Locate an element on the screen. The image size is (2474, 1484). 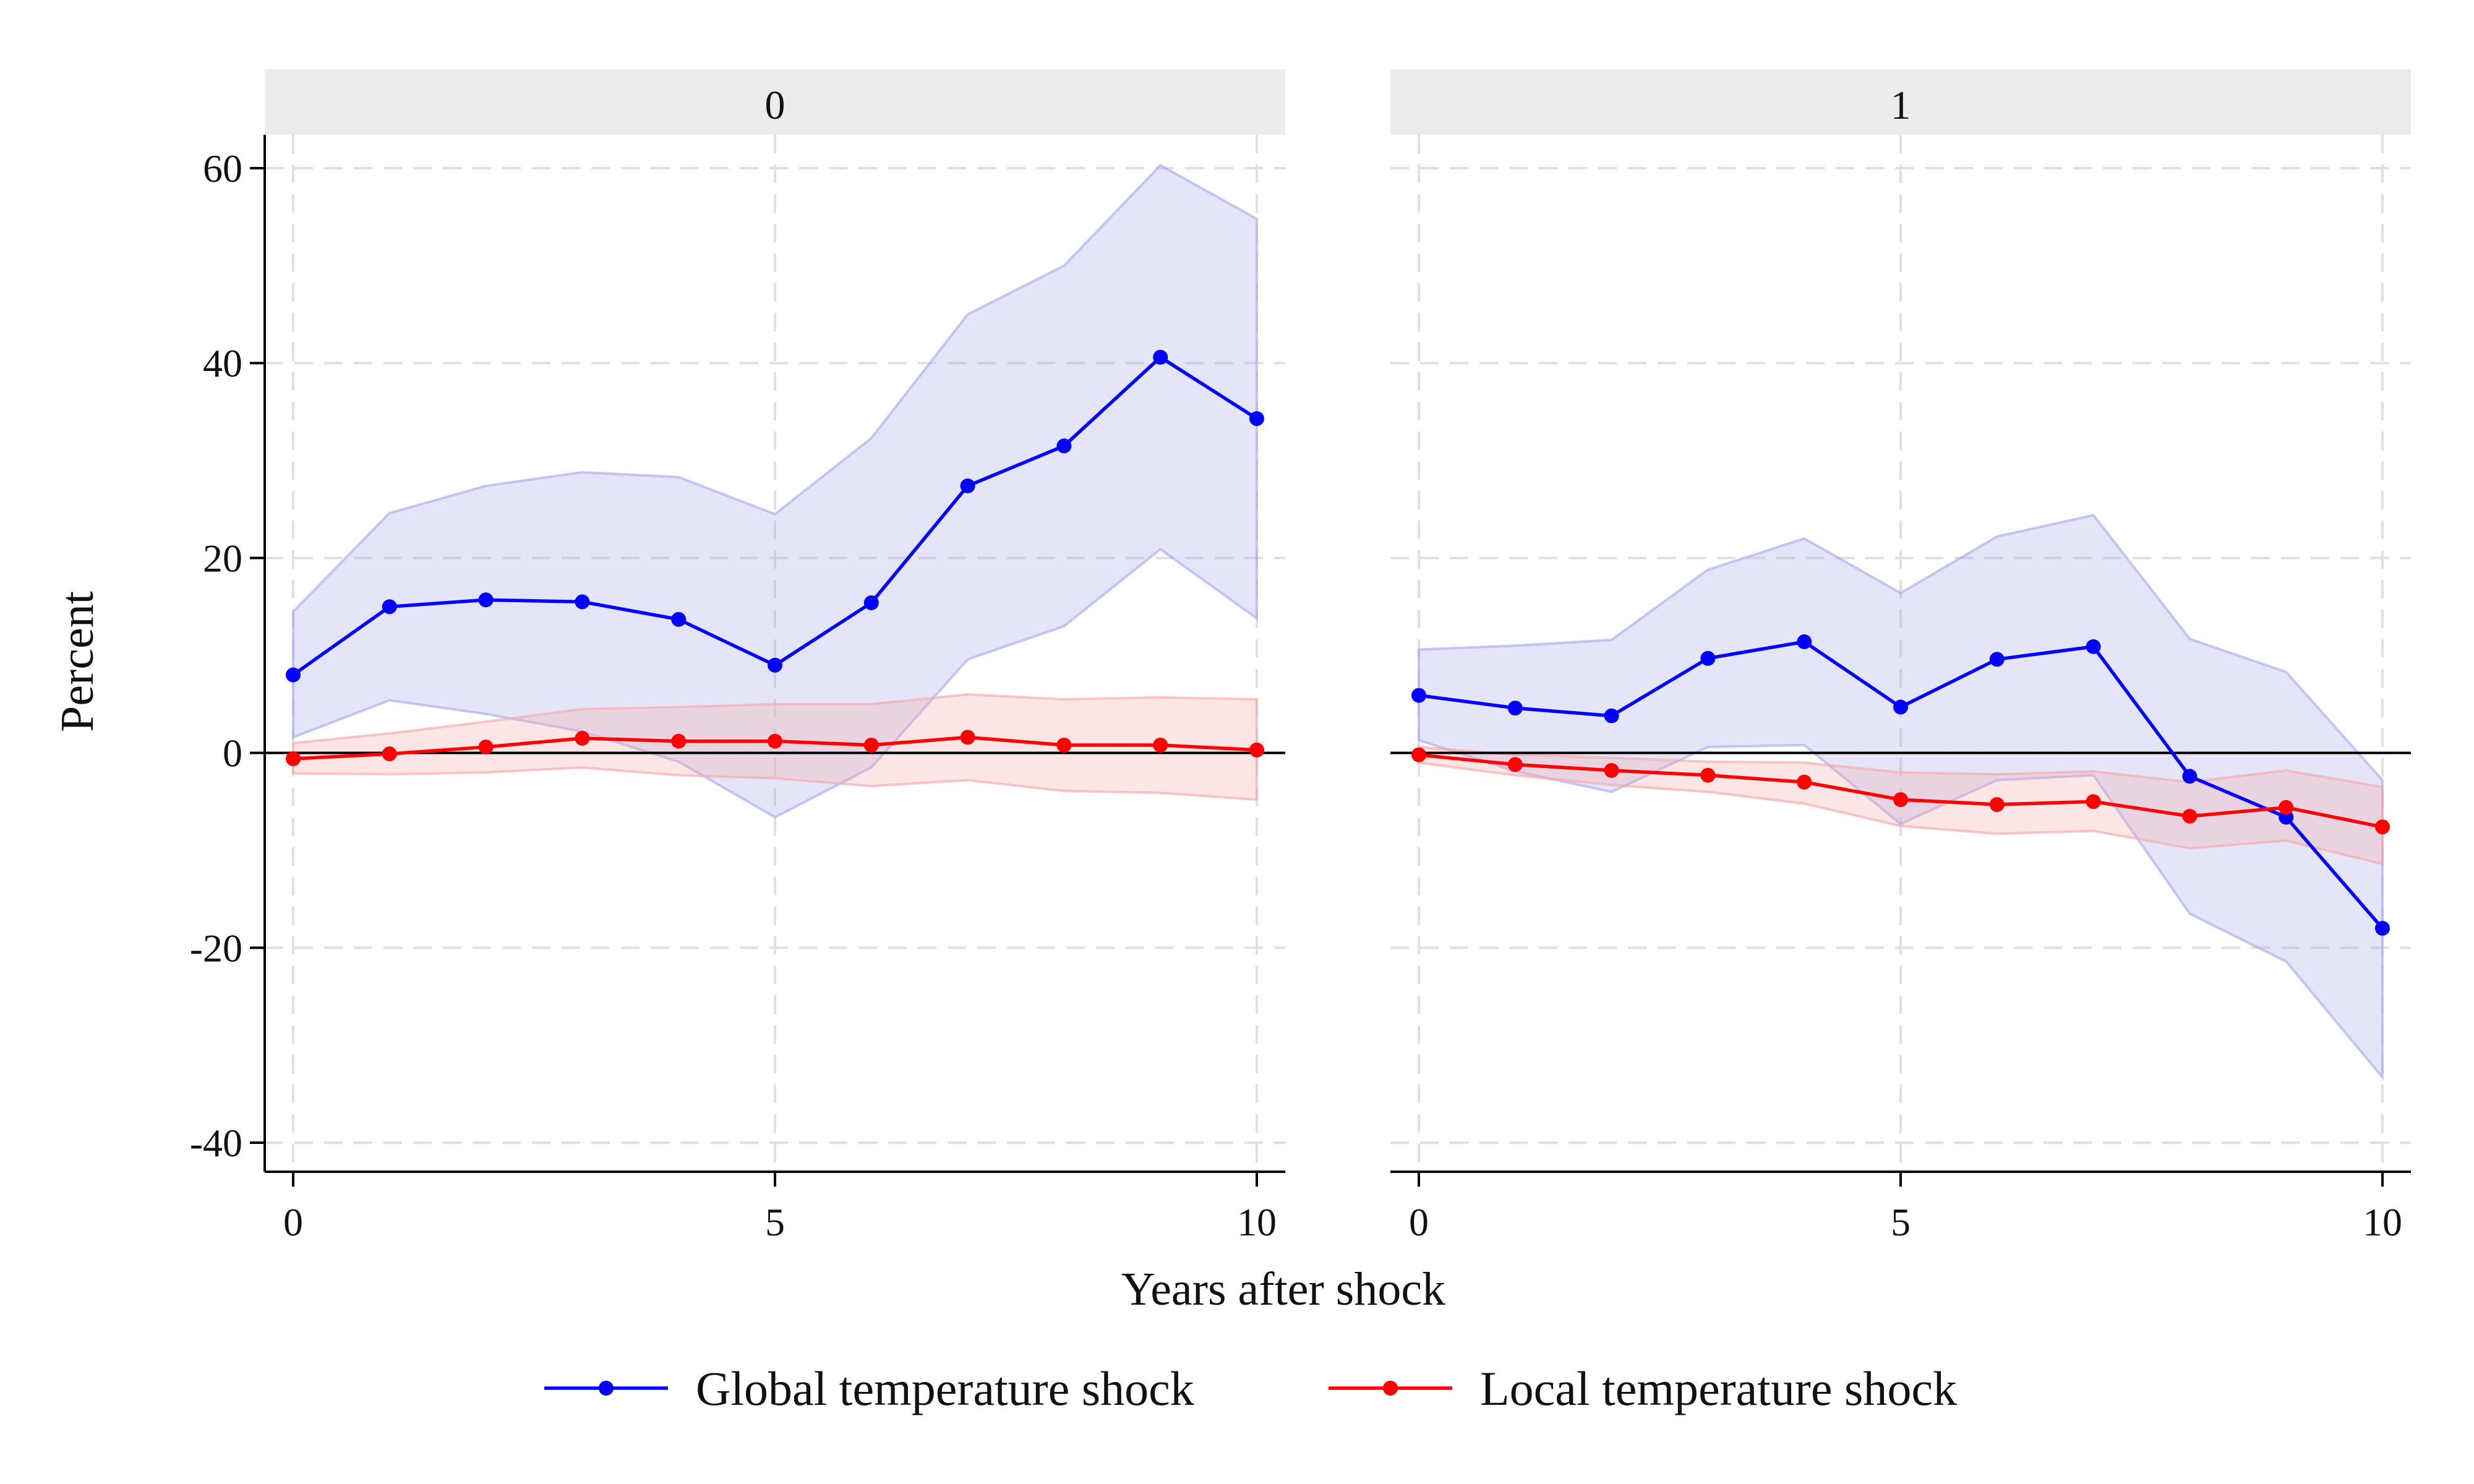
legend-label: Global temperature shock is located at coordinates (945, 1388).